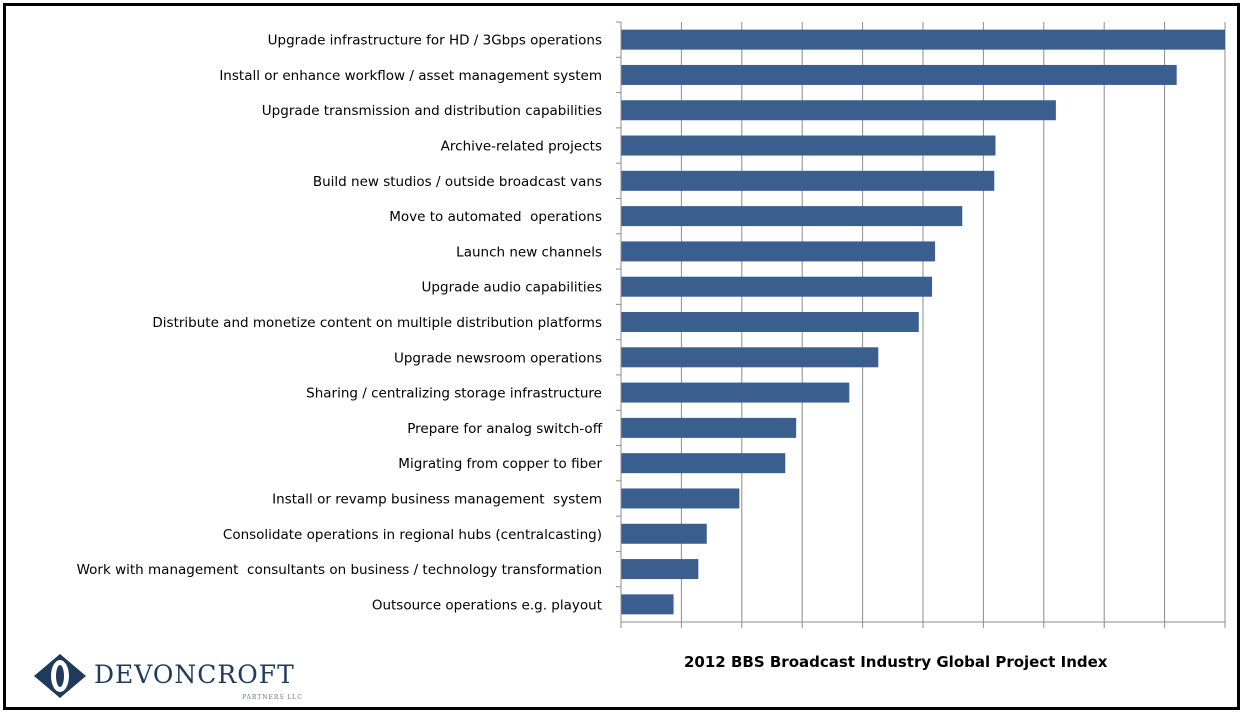  What do you see at coordinates (495, 217) in the screenshot?
I see `category-label-6: Move to automated operations` at bounding box center [495, 217].